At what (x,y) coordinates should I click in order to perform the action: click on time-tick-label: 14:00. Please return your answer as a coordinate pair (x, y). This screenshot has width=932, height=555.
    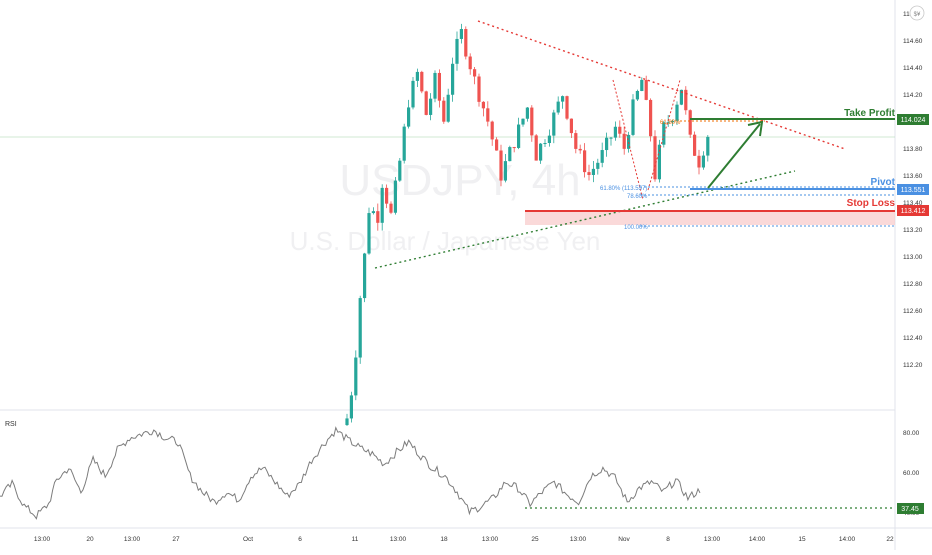
    Looking at the image, I should click on (757, 539).